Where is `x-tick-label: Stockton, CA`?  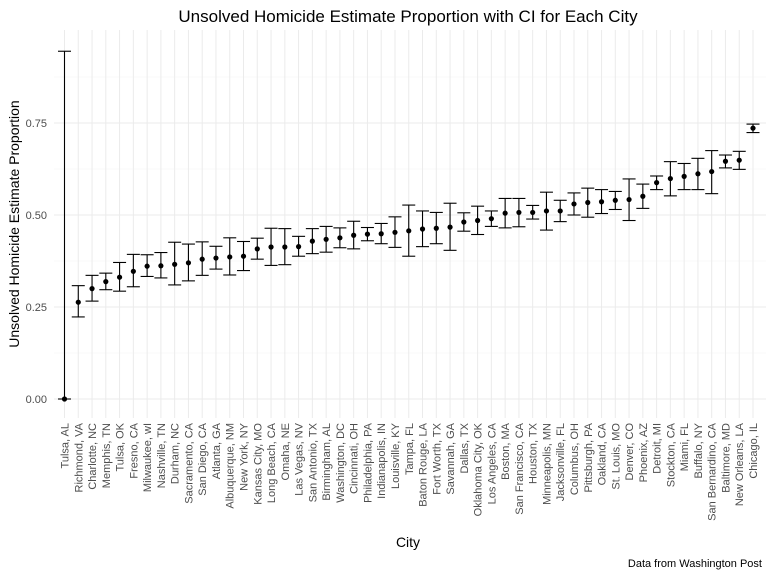 x-tick-label: Stockton, CA is located at coordinates (671, 454).